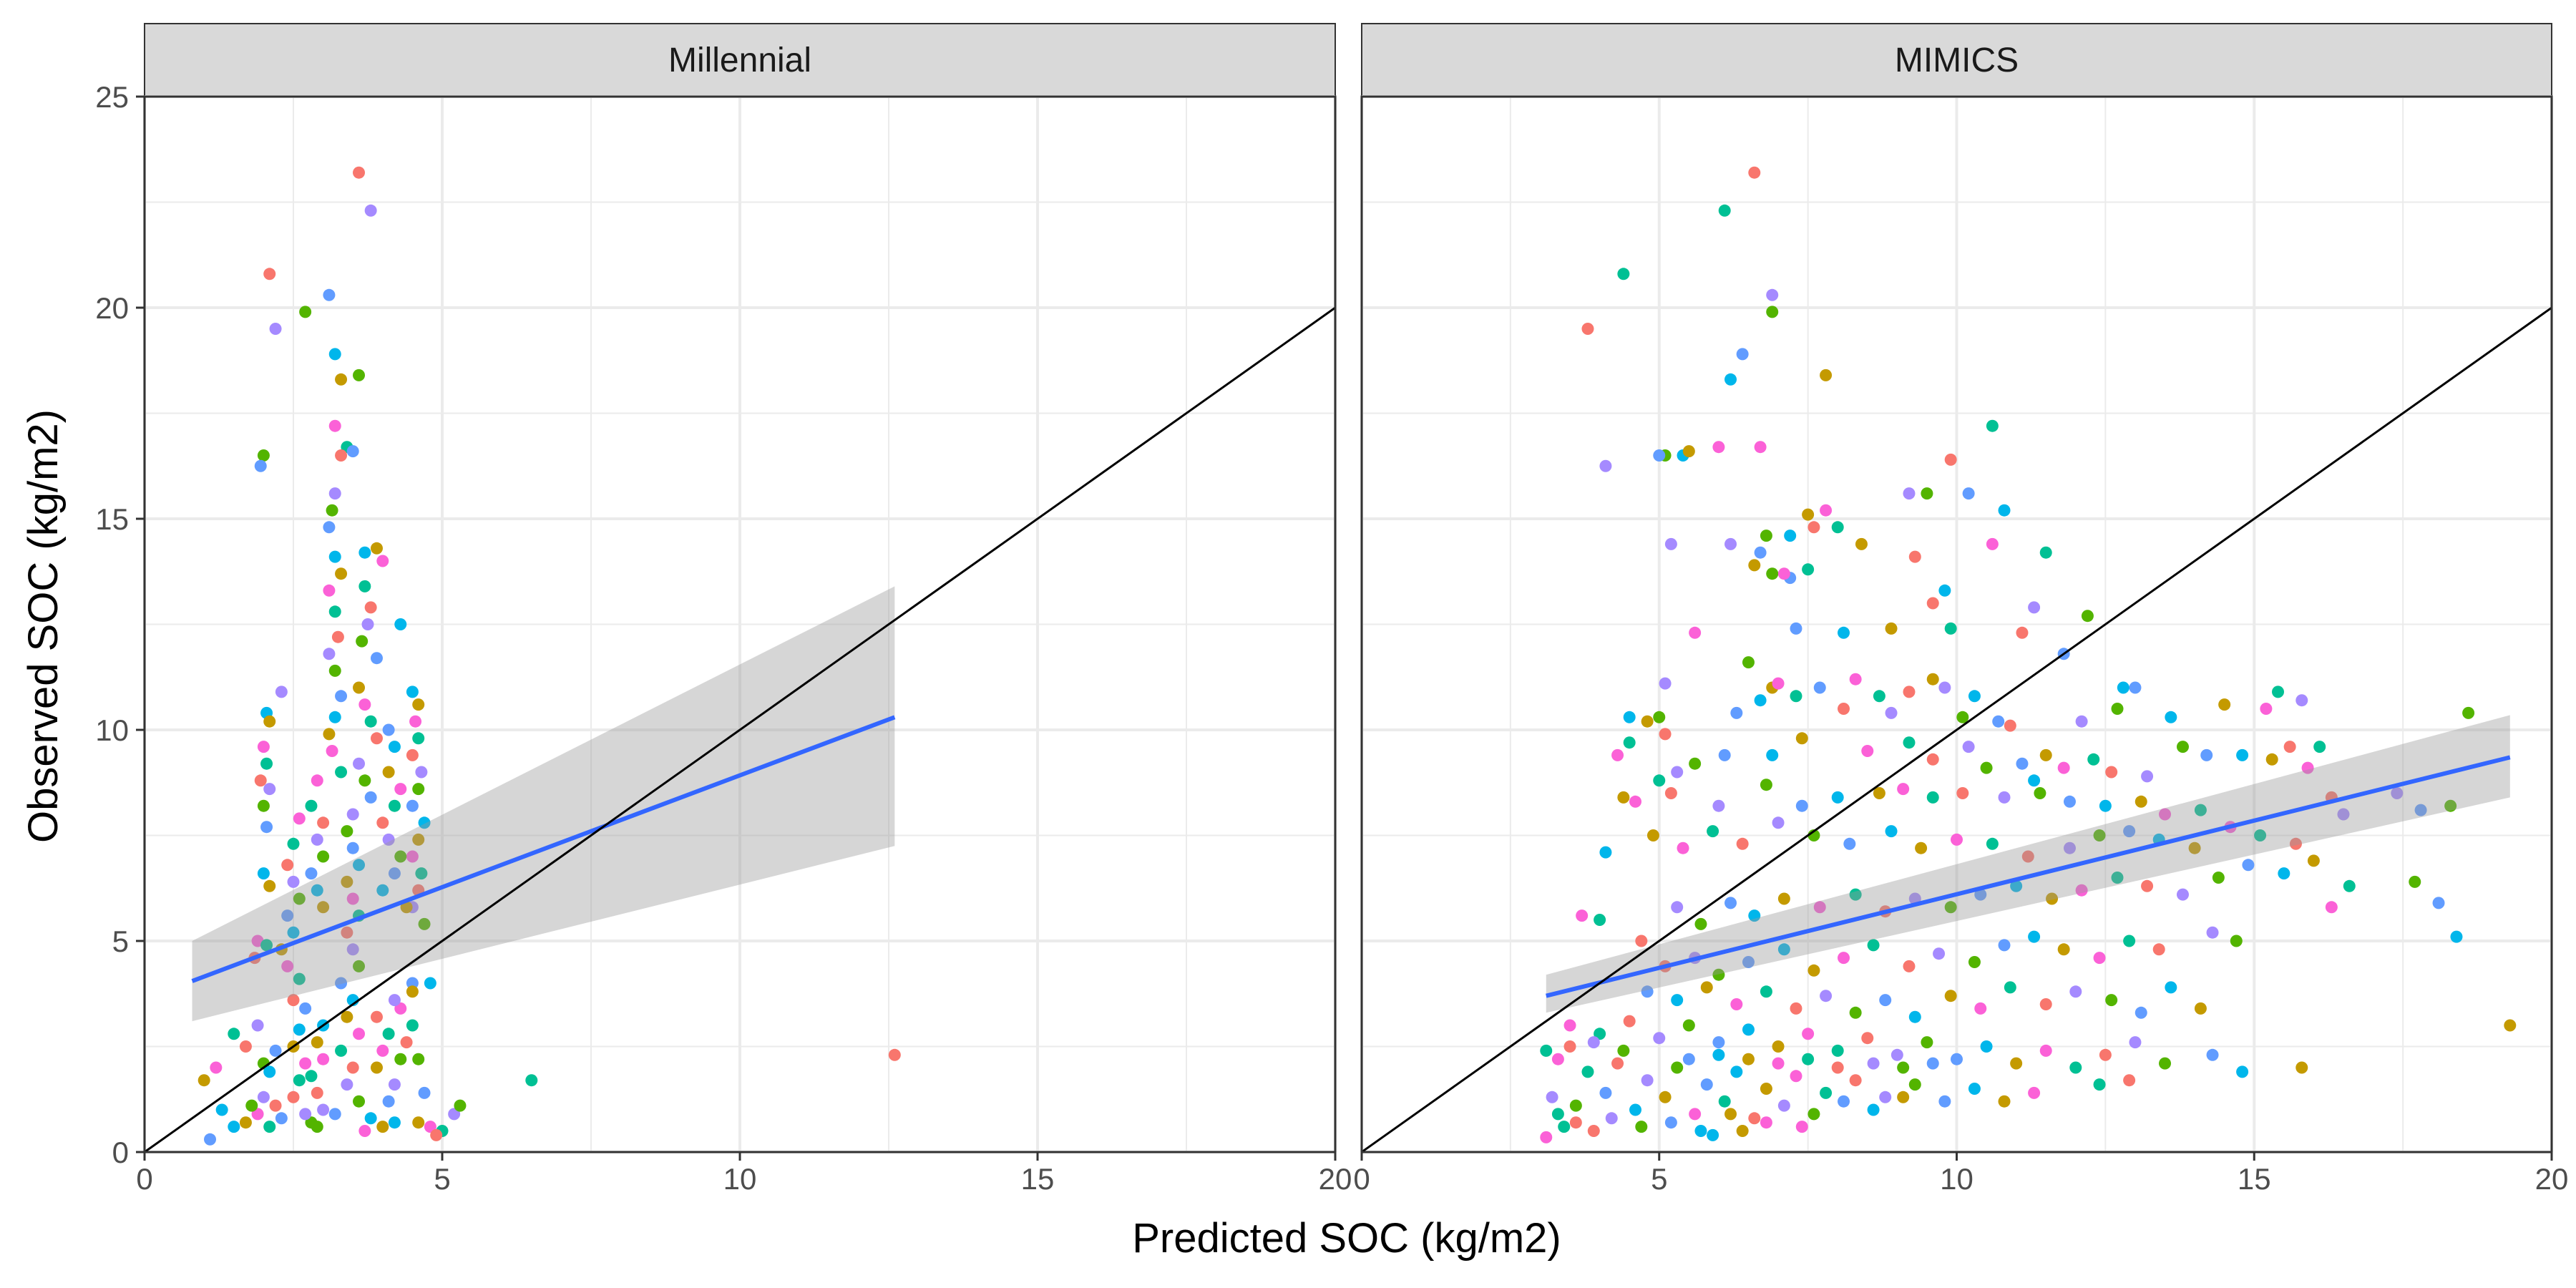 Image resolution: width=2576 pixels, height=1288 pixels. What do you see at coordinates (2028, 876) in the screenshot?
I see `trend-line` at bounding box center [2028, 876].